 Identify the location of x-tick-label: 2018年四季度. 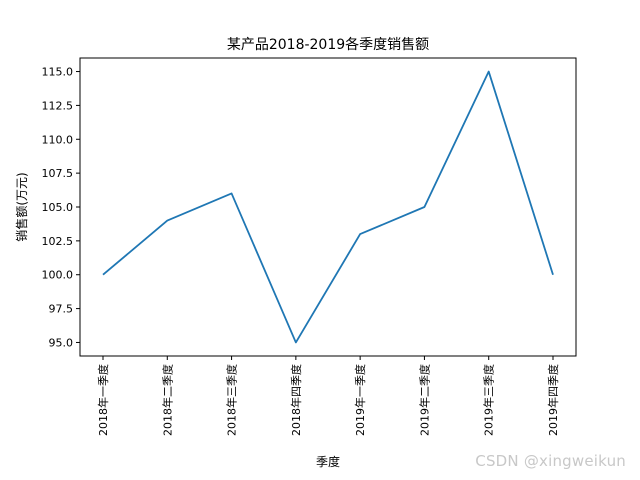
(296, 400).